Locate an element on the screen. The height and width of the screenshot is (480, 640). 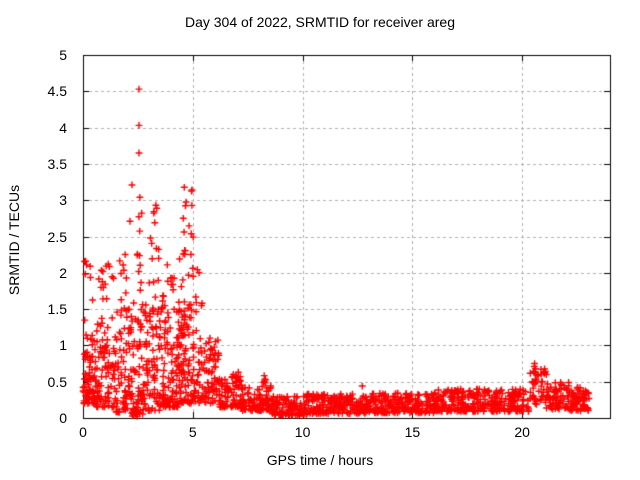
y-tick-label: 2 is located at coordinates (63, 272).